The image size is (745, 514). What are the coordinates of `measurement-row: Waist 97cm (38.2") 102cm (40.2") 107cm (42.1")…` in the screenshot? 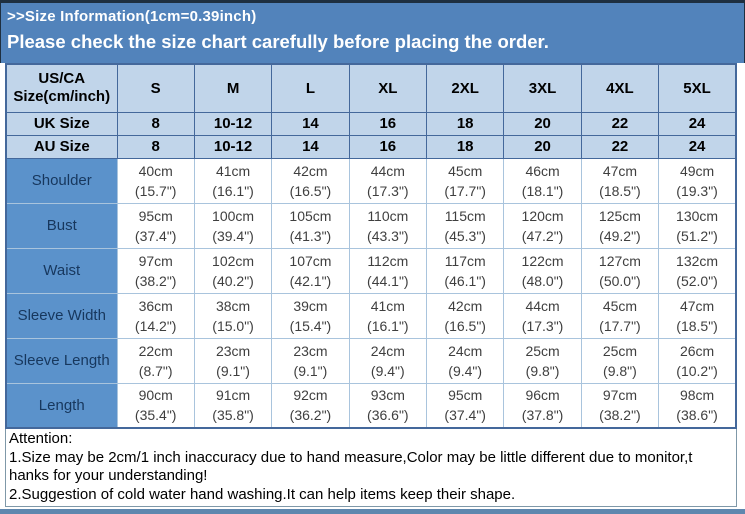 It's located at (371, 270).